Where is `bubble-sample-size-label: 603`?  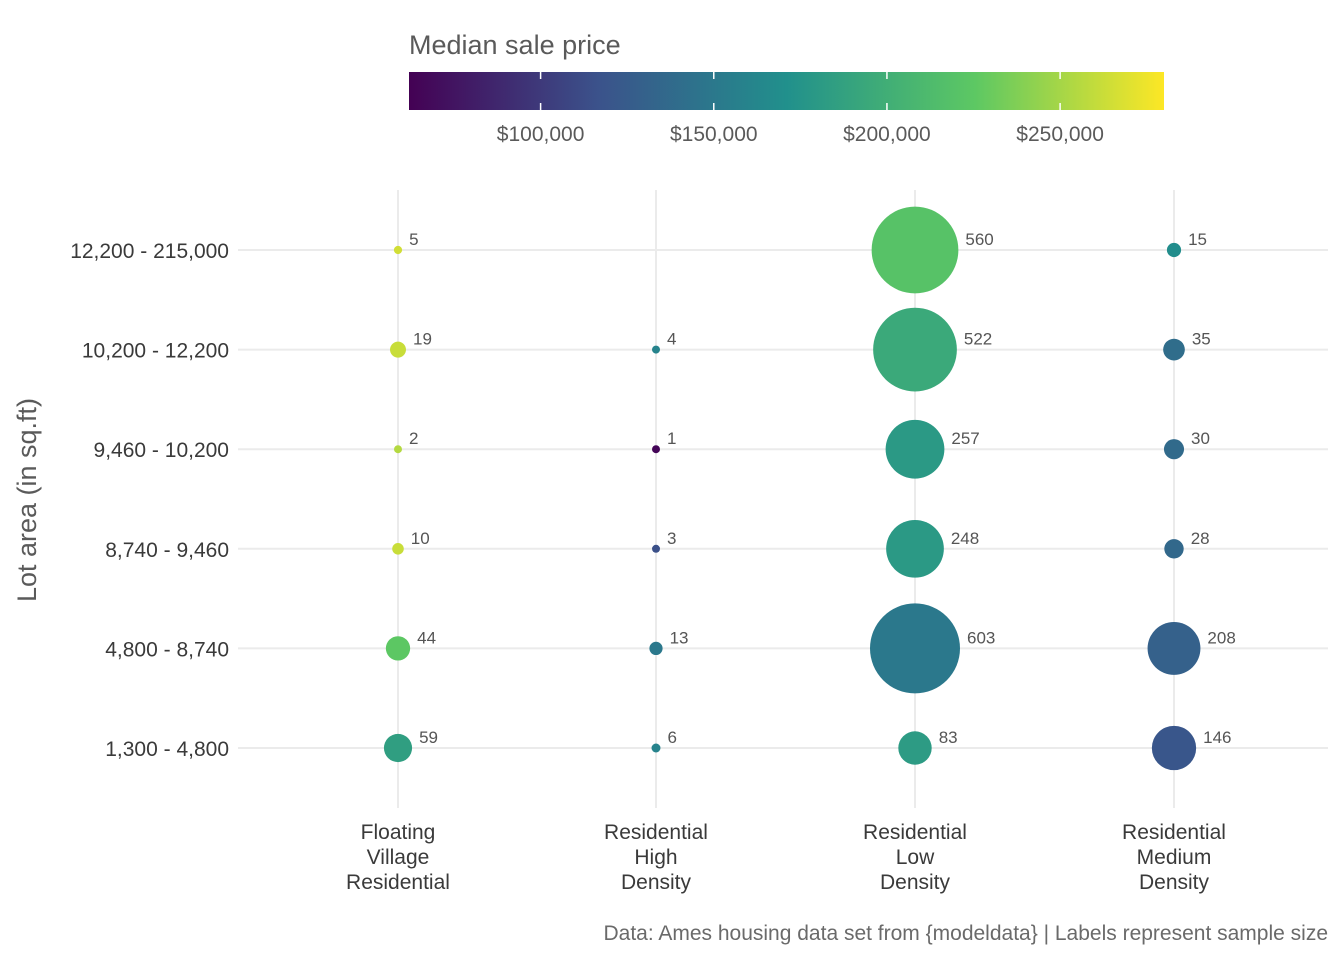
bubble-sample-size-label: 603 is located at coordinates (981, 637).